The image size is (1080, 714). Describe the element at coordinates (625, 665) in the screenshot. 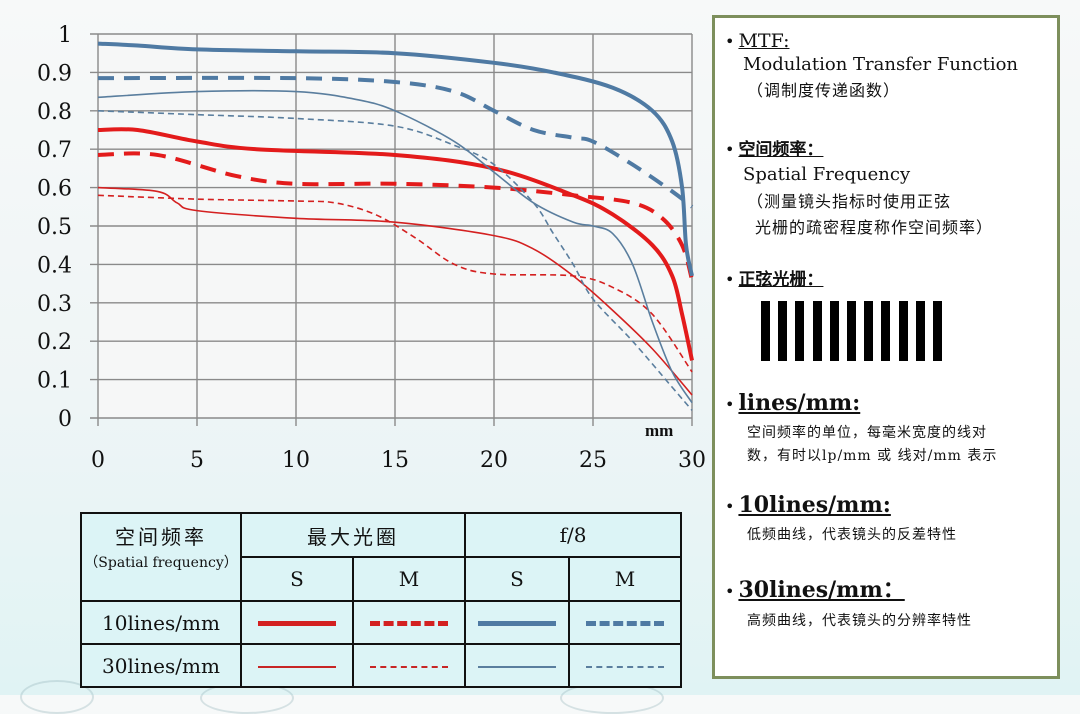

I see `swatch-30-f8-m` at that location.